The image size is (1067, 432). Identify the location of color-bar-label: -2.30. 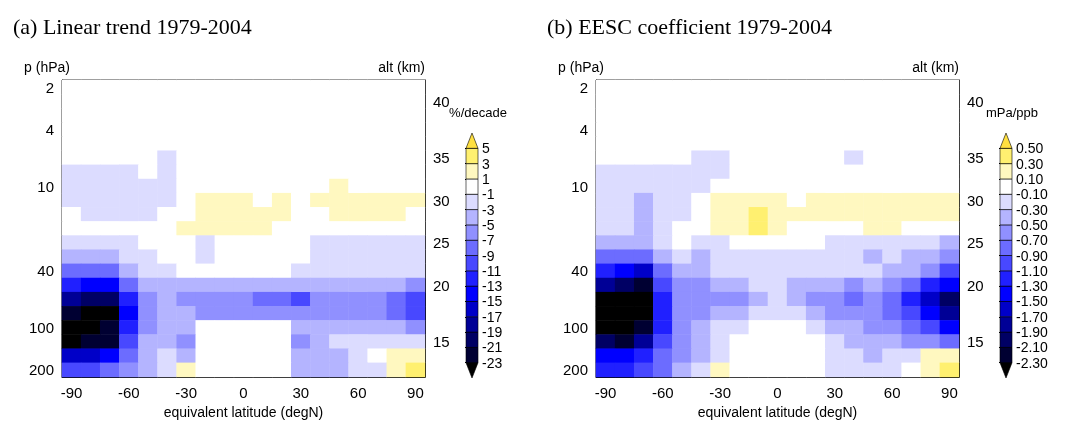
(1031, 362).